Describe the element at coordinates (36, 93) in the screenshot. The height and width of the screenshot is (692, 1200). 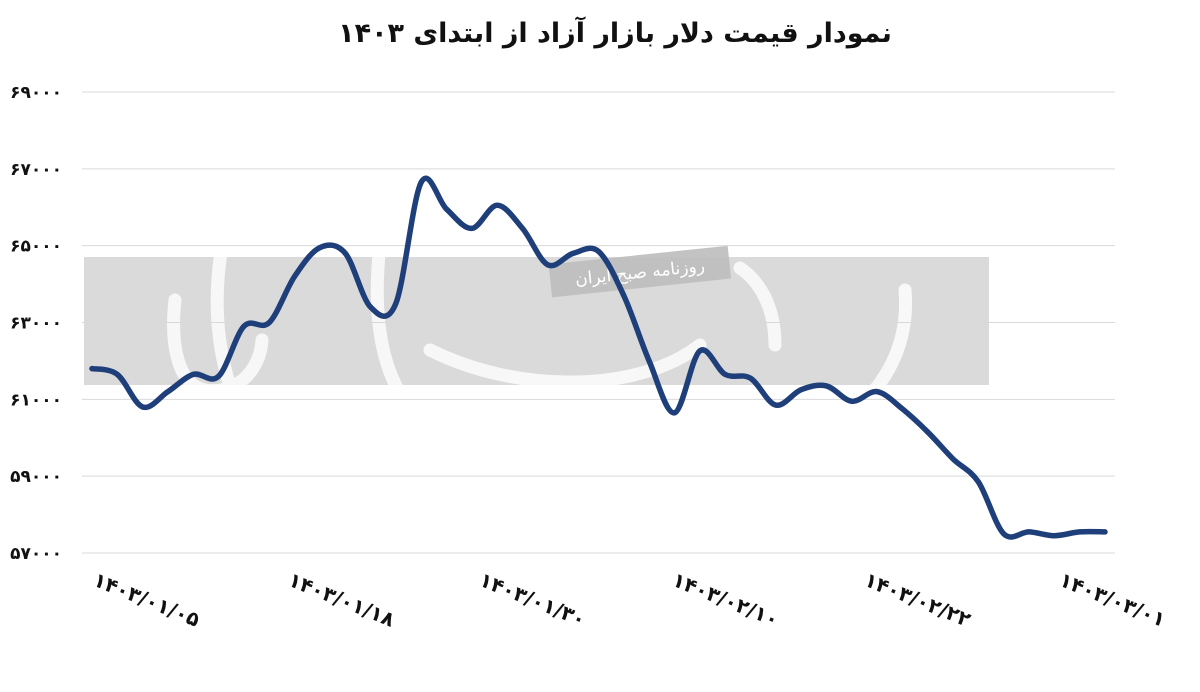
I see `y-tick-label: ۶۹۰۰۰` at that location.